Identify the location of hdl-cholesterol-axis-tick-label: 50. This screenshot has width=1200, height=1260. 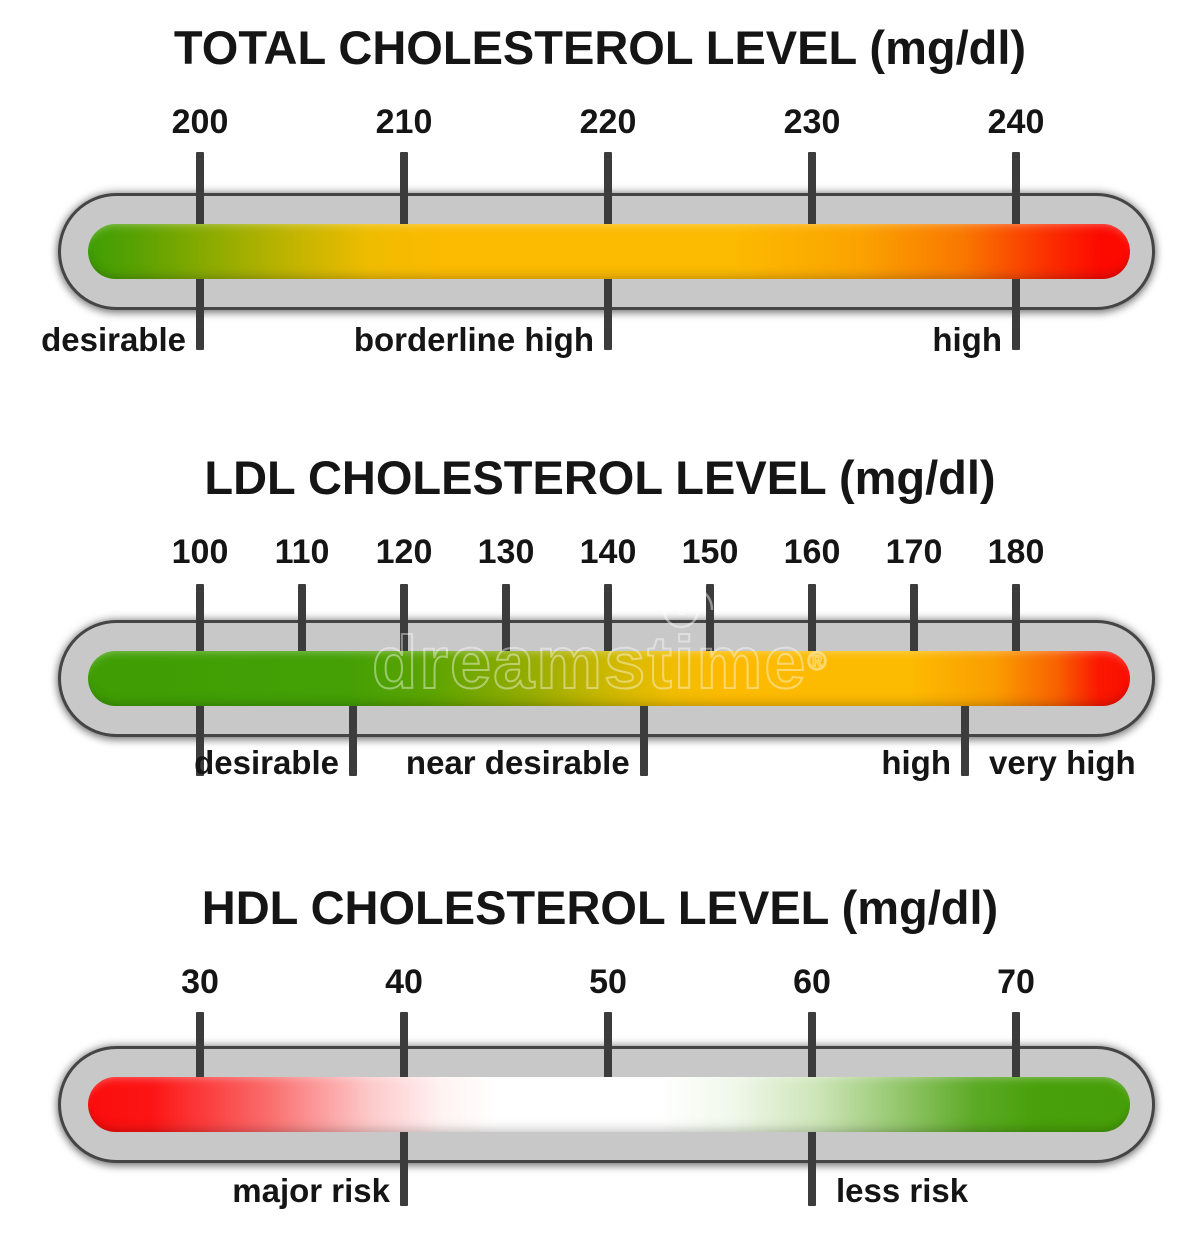
(608, 982).